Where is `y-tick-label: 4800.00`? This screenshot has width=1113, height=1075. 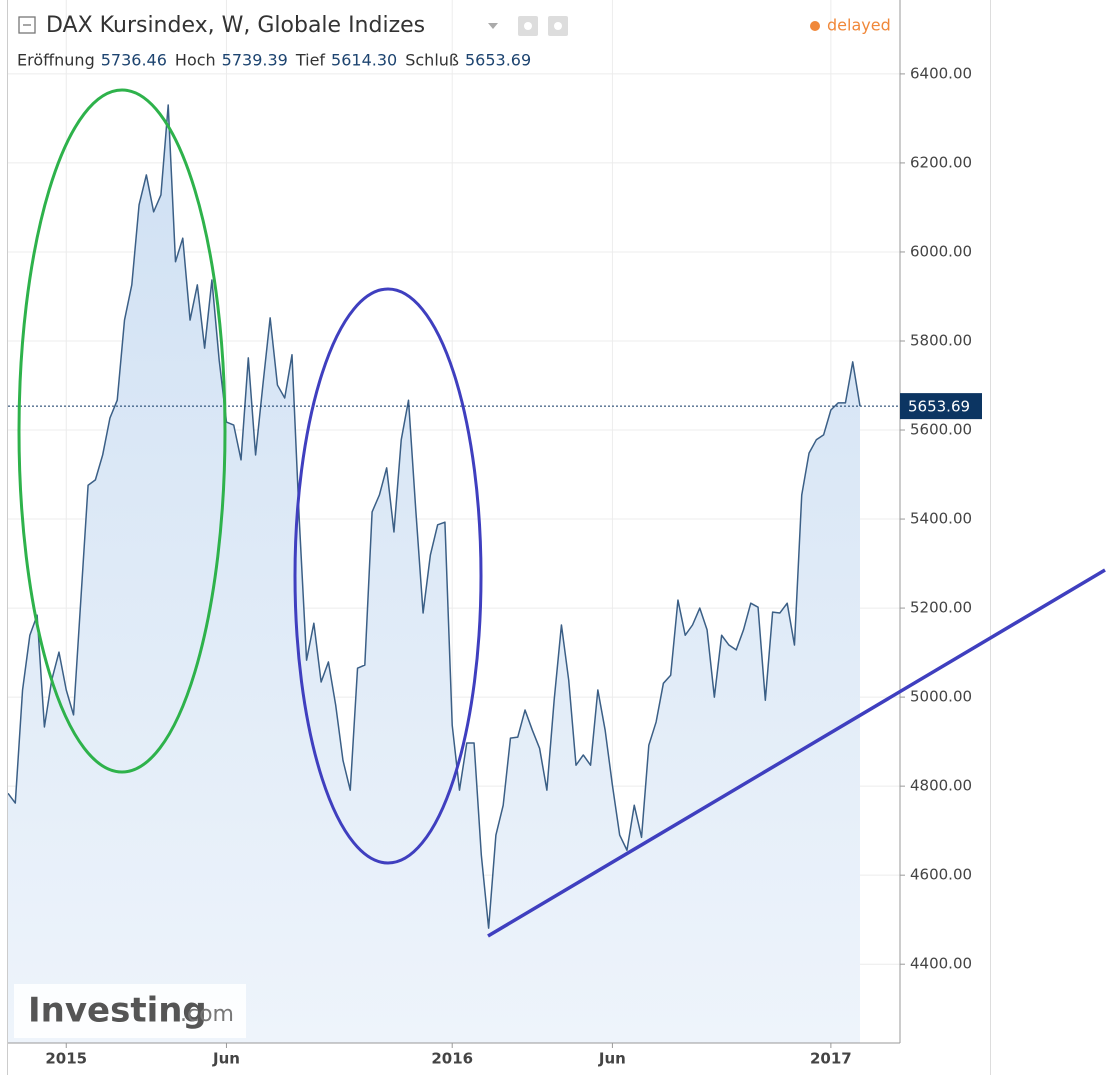 y-tick-label: 4800.00 is located at coordinates (941, 786).